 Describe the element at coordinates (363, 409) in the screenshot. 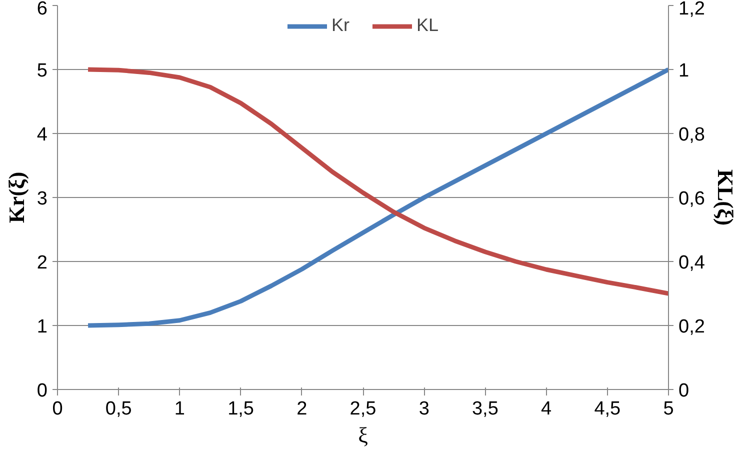

I see `x-tick-label: 2,5` at that location.